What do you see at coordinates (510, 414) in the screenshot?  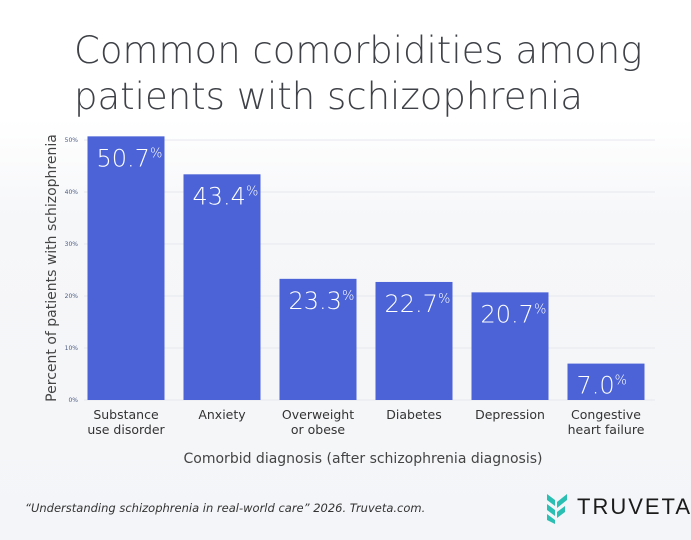 I see `x-tick-label: Depression` at bounding box center [510, 414].